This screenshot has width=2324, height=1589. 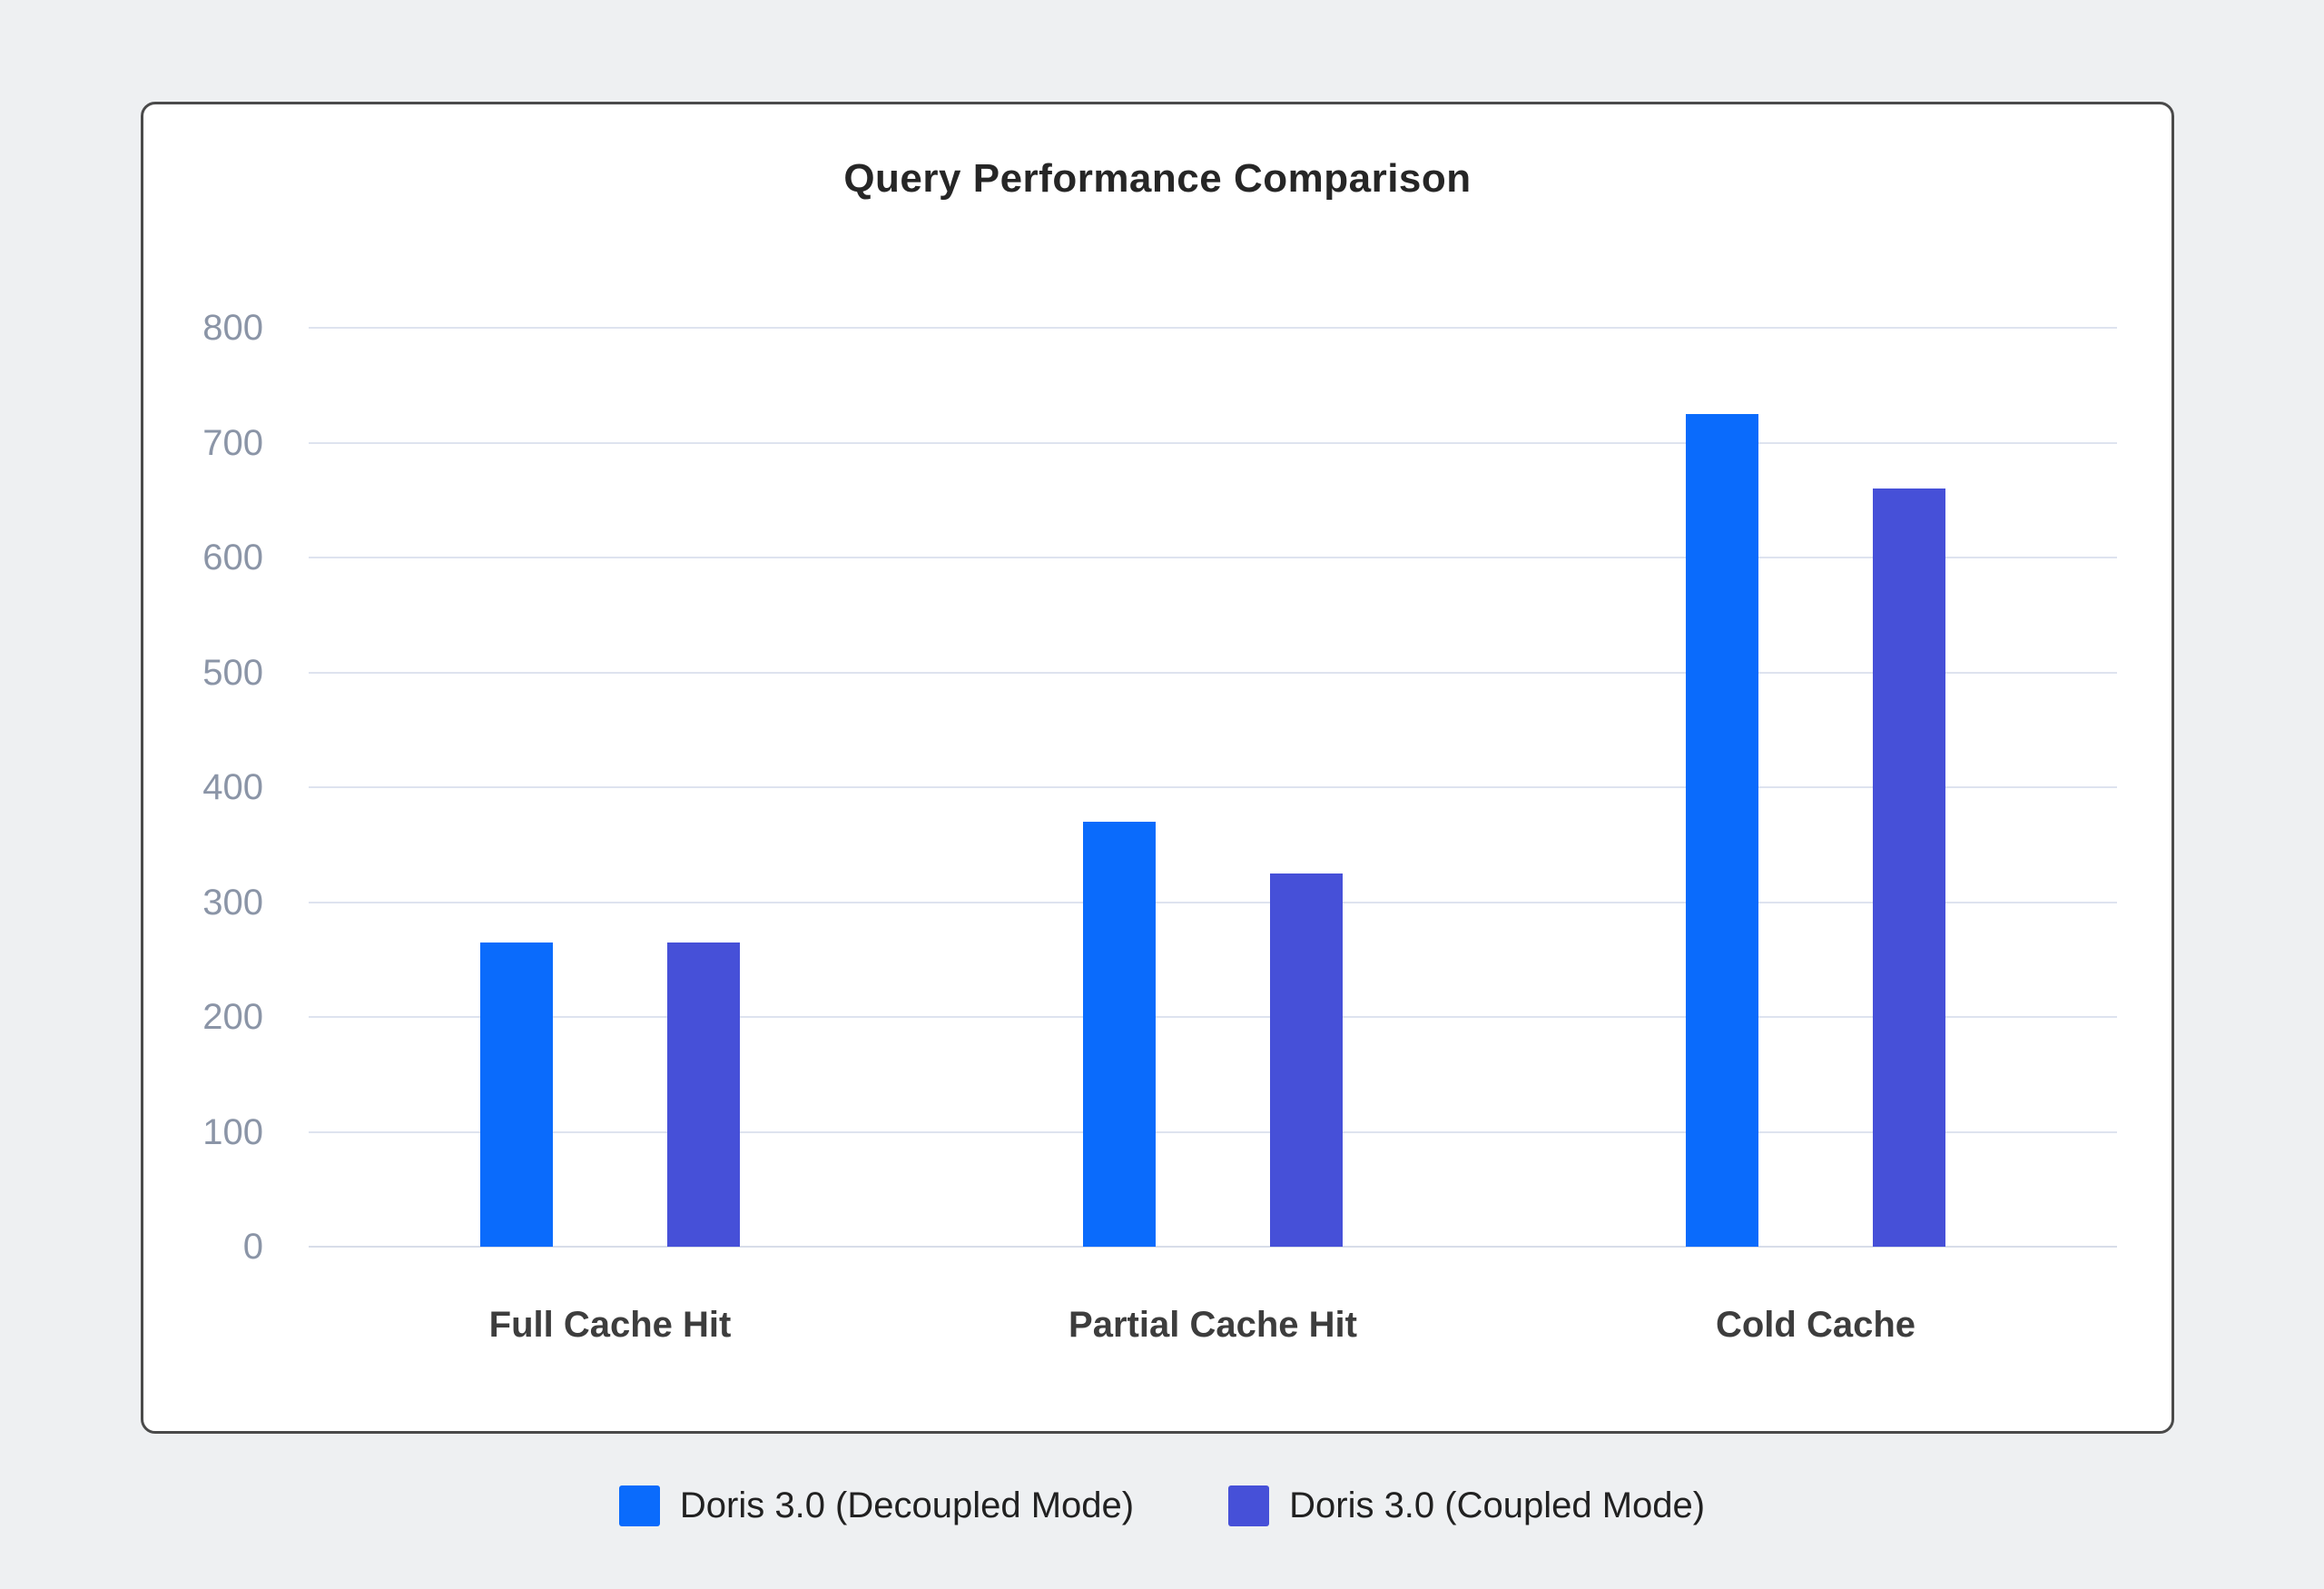 What do you see at coordinates (232, 902) in the screenshot?
I see `y-tick-label-300: 300` at bounding box center [232, 902].